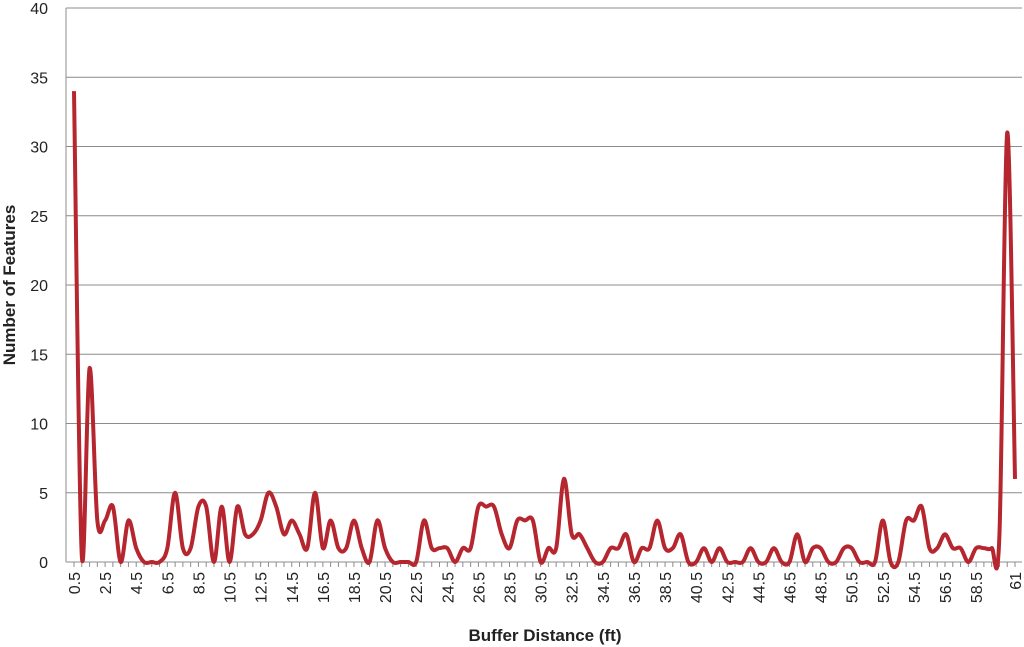  I want to click on y-tick-label: 0, so click(43, 563).